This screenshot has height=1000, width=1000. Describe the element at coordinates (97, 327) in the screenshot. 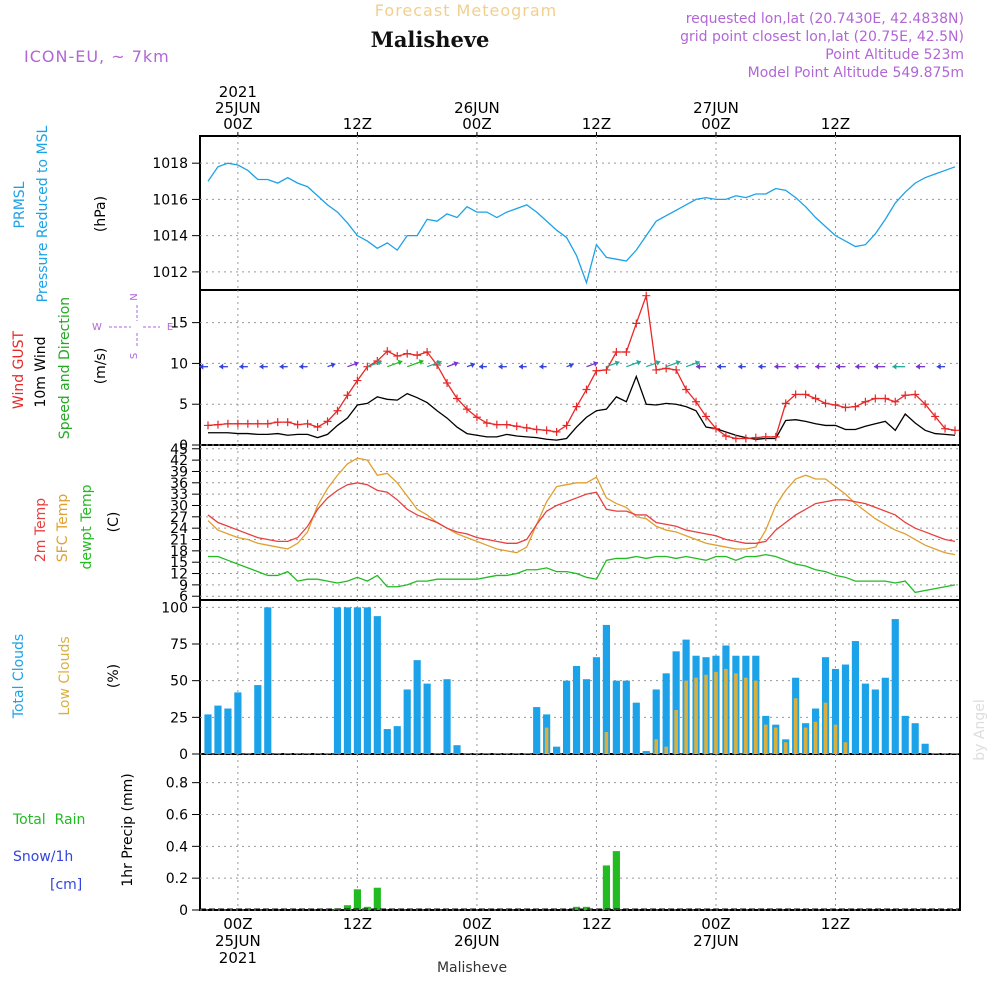

I see `compass-west: W` at that location.